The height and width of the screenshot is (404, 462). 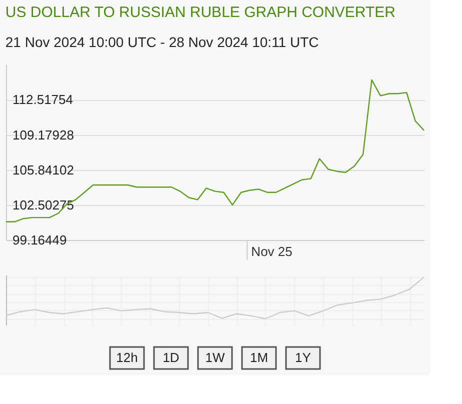 What do you see at coordinates (171, 357) in the screenshot?
I see `text: 1D` at bounding box center [171, 357].